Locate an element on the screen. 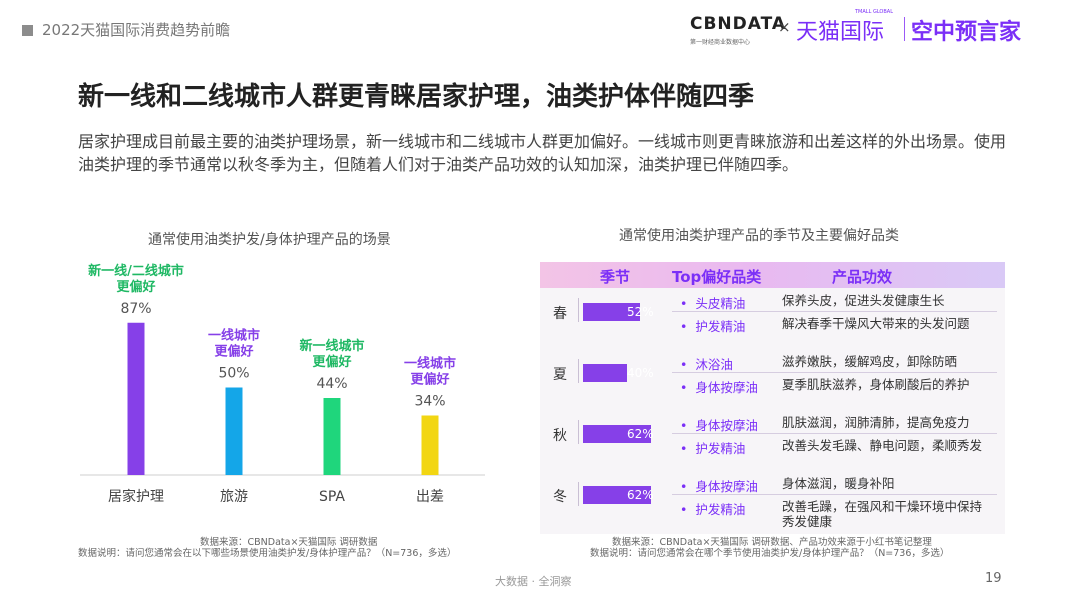  product-item: • 头皮精油 is located at coordinates (713, 303).